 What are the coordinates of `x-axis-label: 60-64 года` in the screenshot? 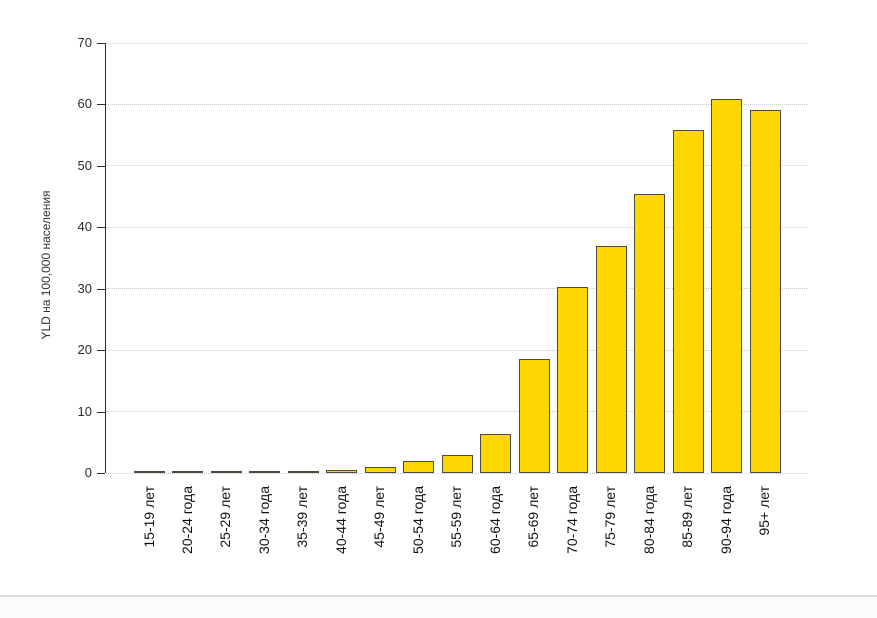 It's located at (494, 520).